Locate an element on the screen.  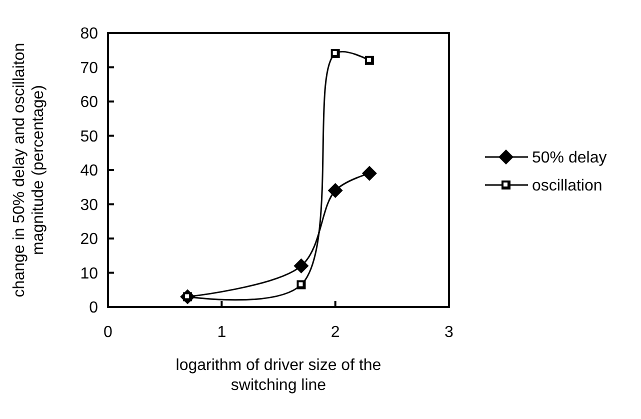
y-tick-label: 70 is located at coordinates (89, 68).